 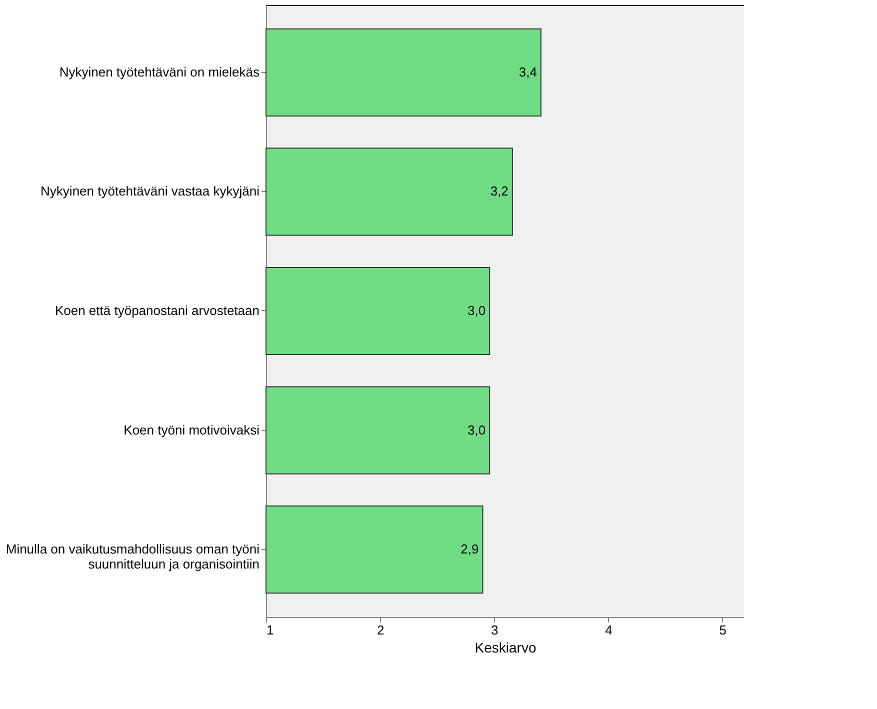 What do you see at coordinates (722, 630) in the screenshot?
I see `x-tick-label: 5` at bounding box center [722, 630].